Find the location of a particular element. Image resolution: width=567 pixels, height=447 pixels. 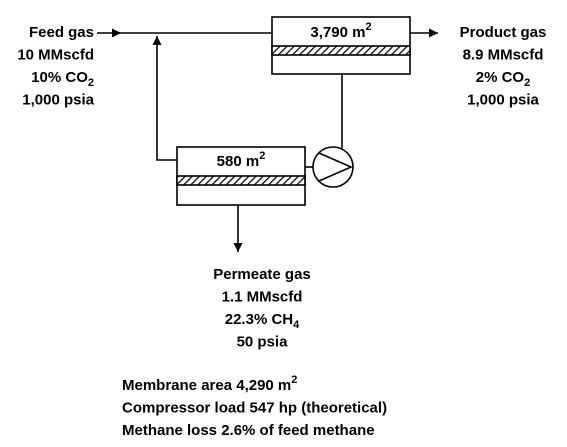

recycle-line is located at coordinates (164, 98).